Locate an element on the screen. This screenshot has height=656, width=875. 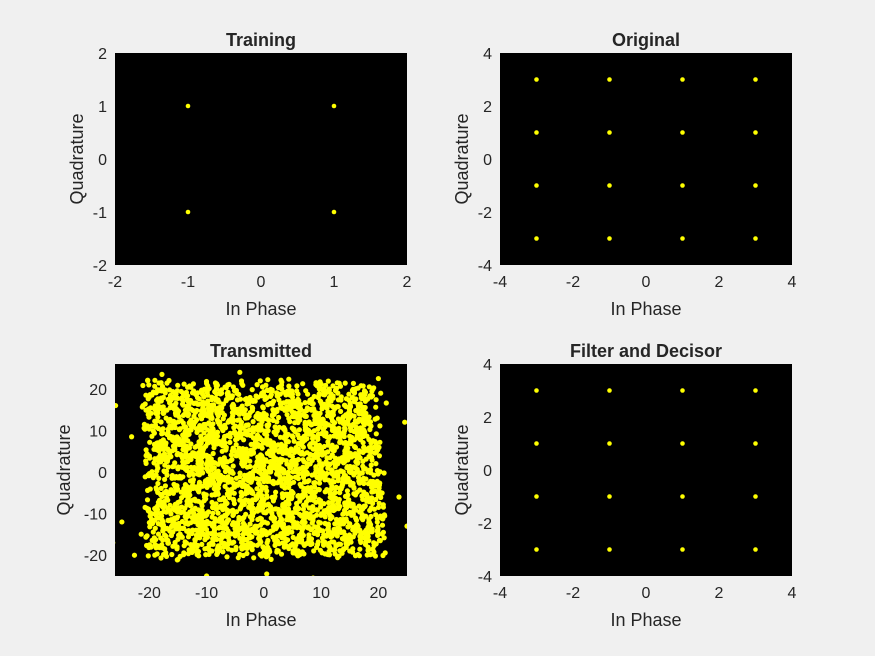
y-tick-label: 4 is located at coordinates (487, 54).